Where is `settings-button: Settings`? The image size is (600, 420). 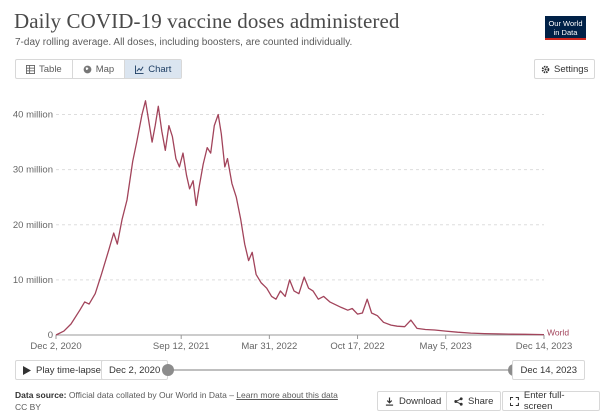 settings-button: Settings is located at coordinates (565, 69).